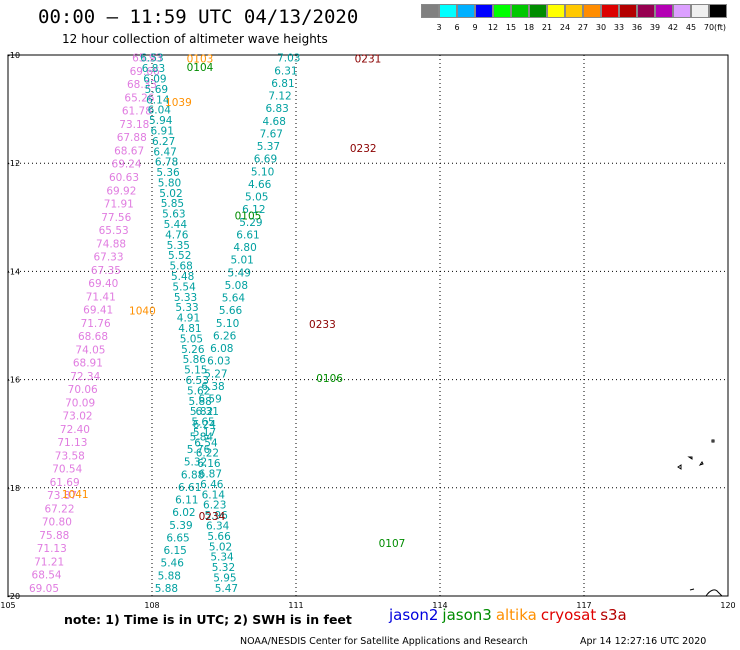 Image resolution: width=740 pixels, height=650 pixels. Describe the element at coordinates (134, 125) in the screenshot. I see `swh-observation: 73.18` at that location.